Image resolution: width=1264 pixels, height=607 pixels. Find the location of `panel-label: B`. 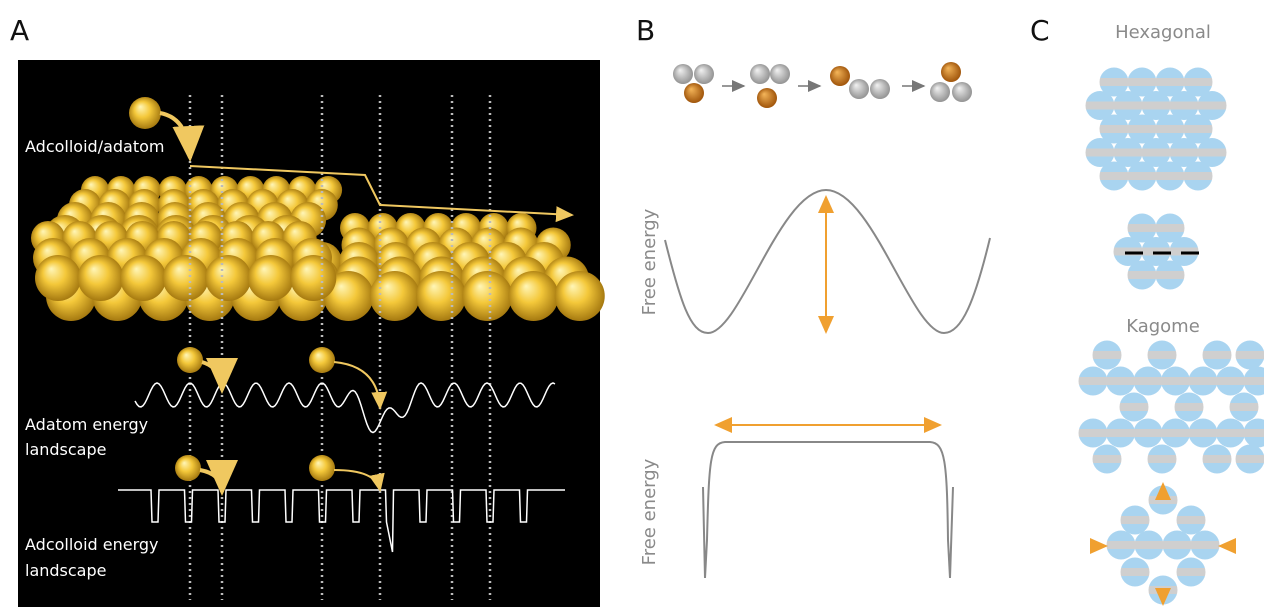

panel-label: B is located at coordinates (645, 30).